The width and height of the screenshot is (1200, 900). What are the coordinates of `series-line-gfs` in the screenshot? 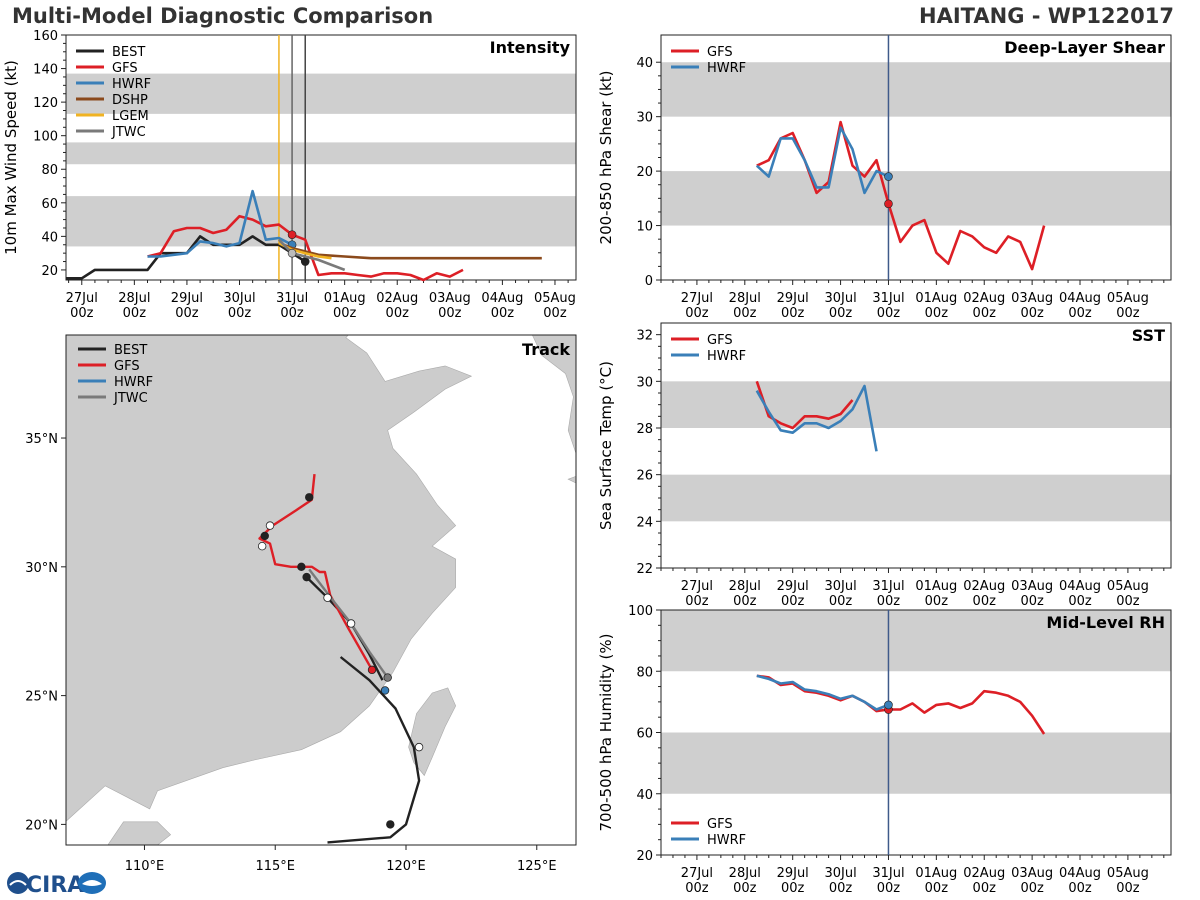 It's located at (305, 248).